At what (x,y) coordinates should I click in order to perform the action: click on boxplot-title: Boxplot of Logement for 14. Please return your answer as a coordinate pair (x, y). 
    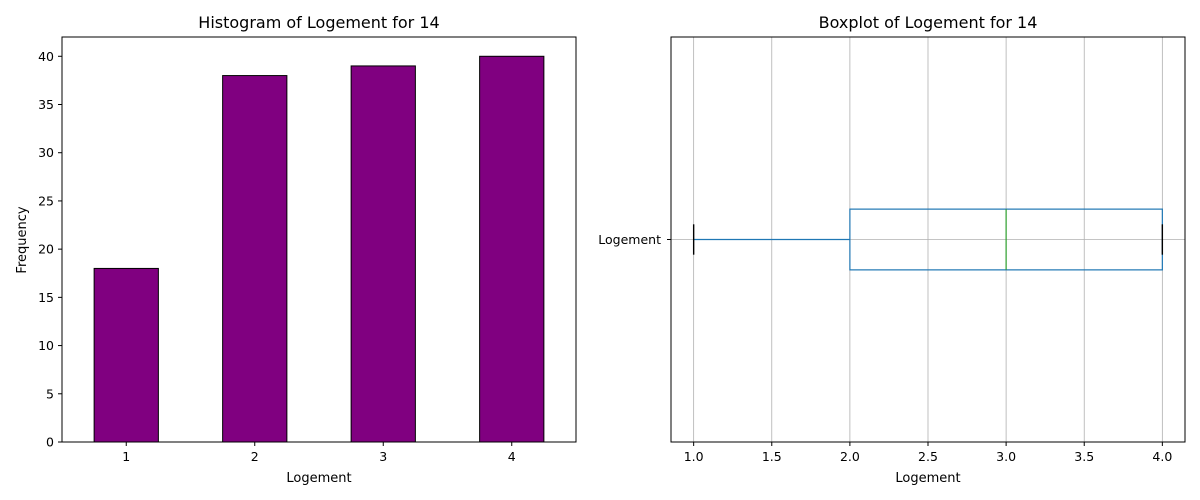
    Looking at the image, I should click on (928, 22).